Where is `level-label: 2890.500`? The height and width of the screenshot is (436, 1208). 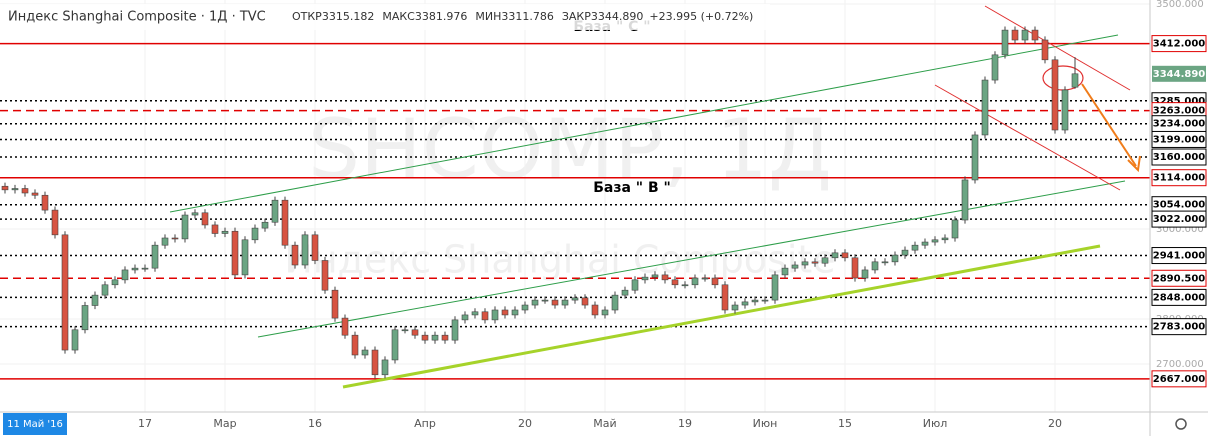 level-label: 2890.500 is located at coordinates (1179, 278).